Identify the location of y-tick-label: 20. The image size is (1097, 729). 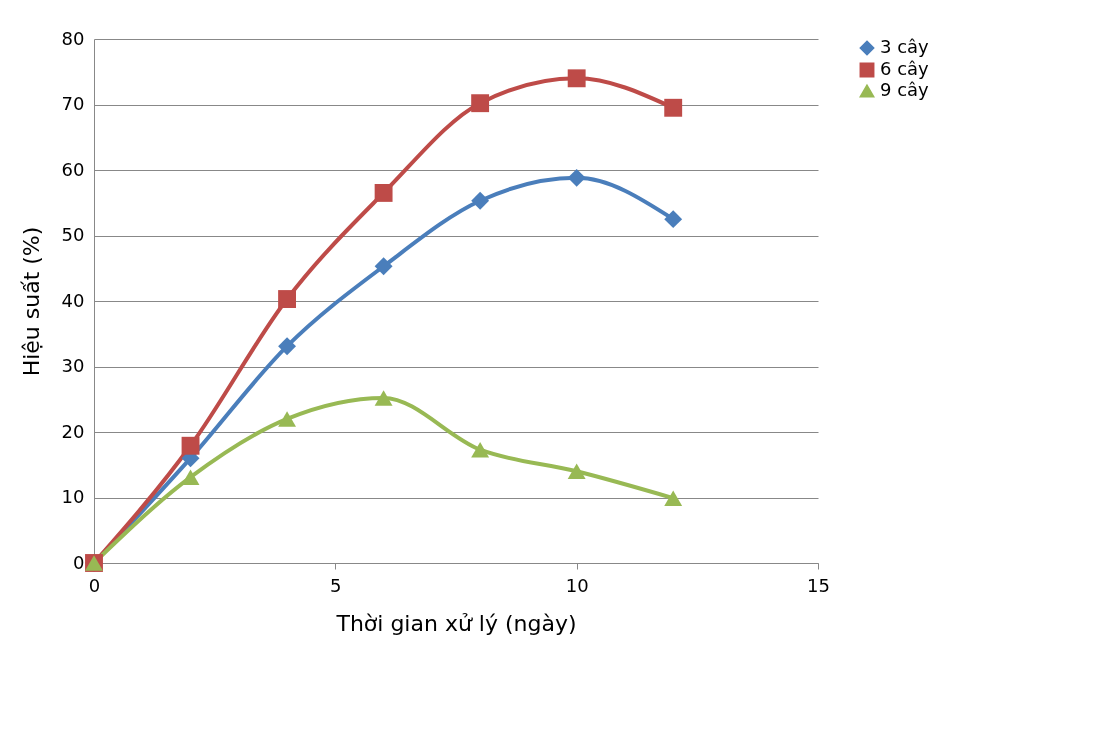
(73, 431).